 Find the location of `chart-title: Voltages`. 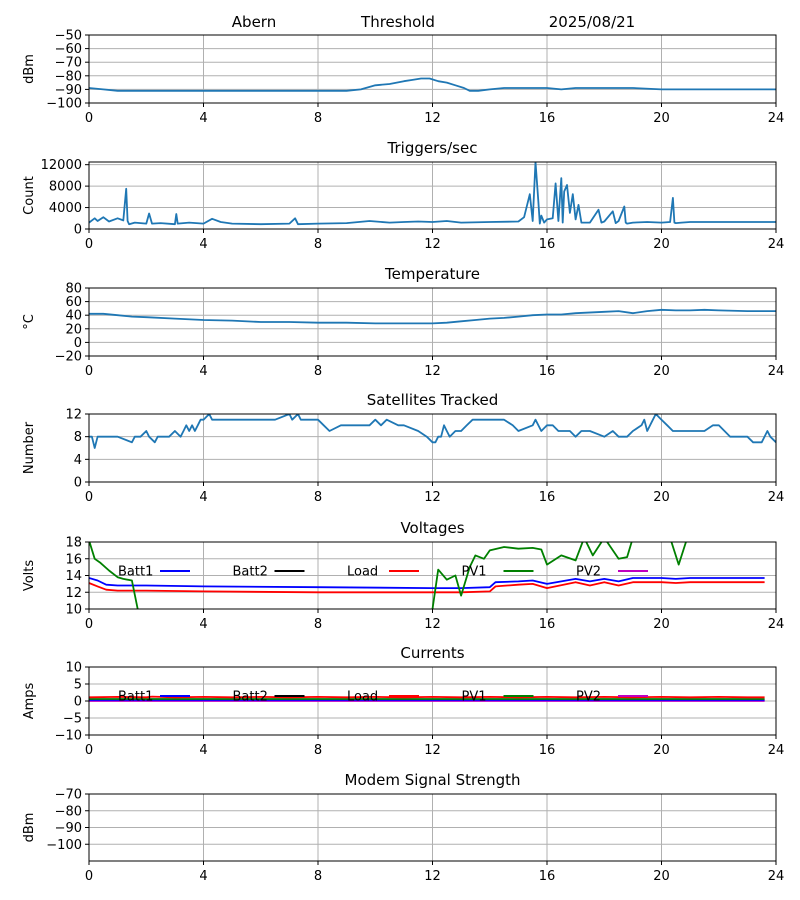

chart-title: Voltages is located at coordinates (432, 528).